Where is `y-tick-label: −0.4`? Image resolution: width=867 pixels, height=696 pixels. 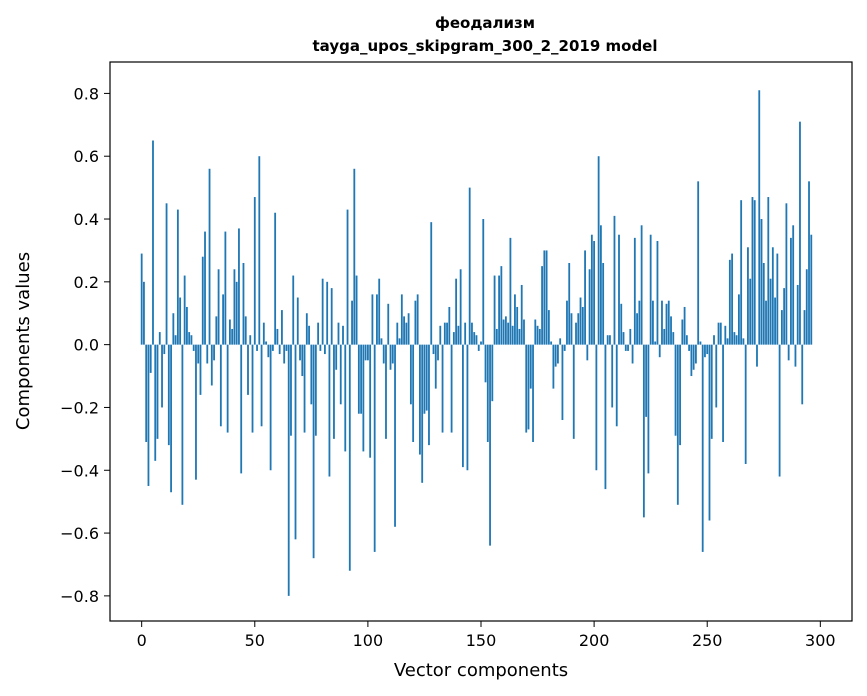
y-tick-label: −0.4 is located at coordinates (79, 470).